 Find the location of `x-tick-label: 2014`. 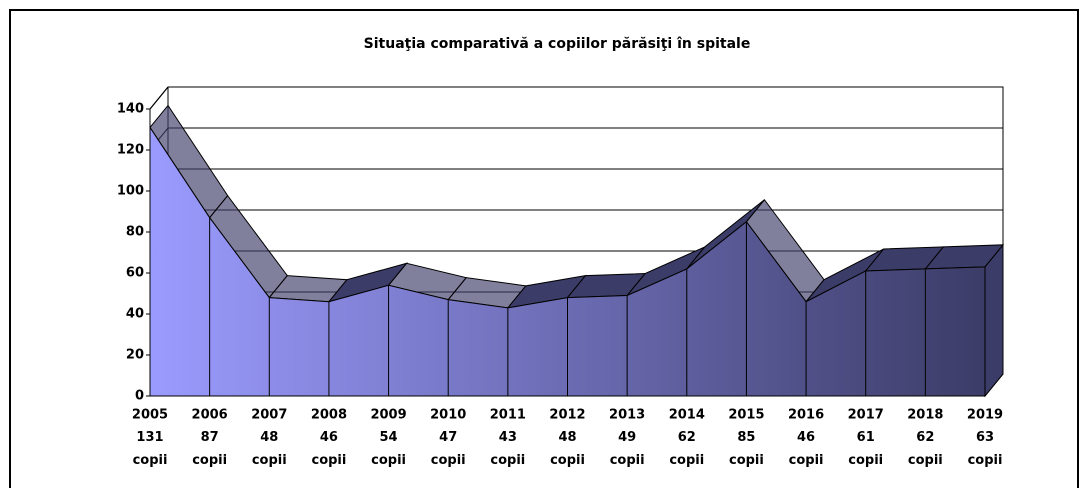

x-tick-label: 2014 is located at coordinates (687, 415).